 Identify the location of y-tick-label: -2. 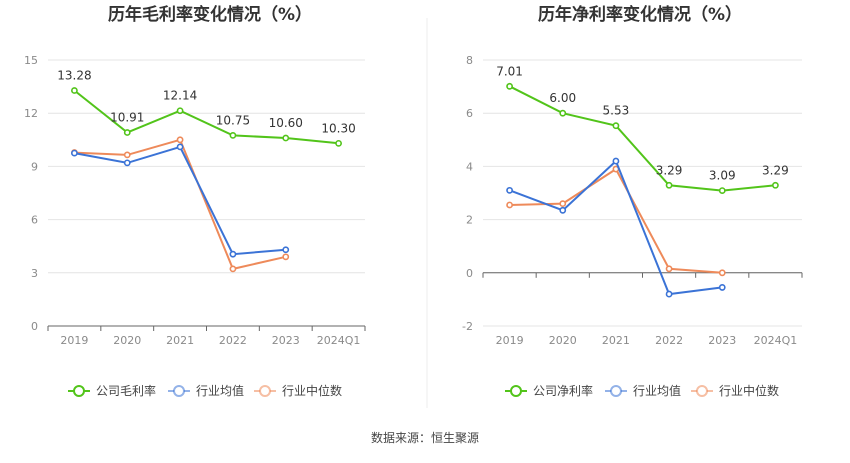
(467, 326).